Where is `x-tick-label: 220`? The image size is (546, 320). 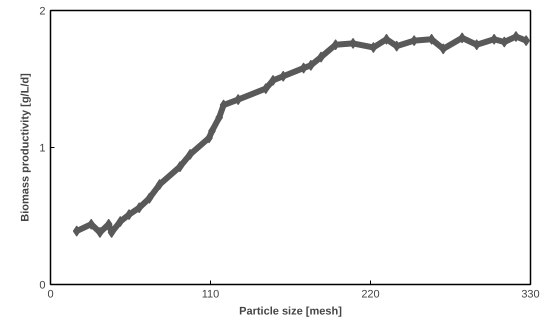
x-tick-label: 220 is located at coordinates (370, 294).